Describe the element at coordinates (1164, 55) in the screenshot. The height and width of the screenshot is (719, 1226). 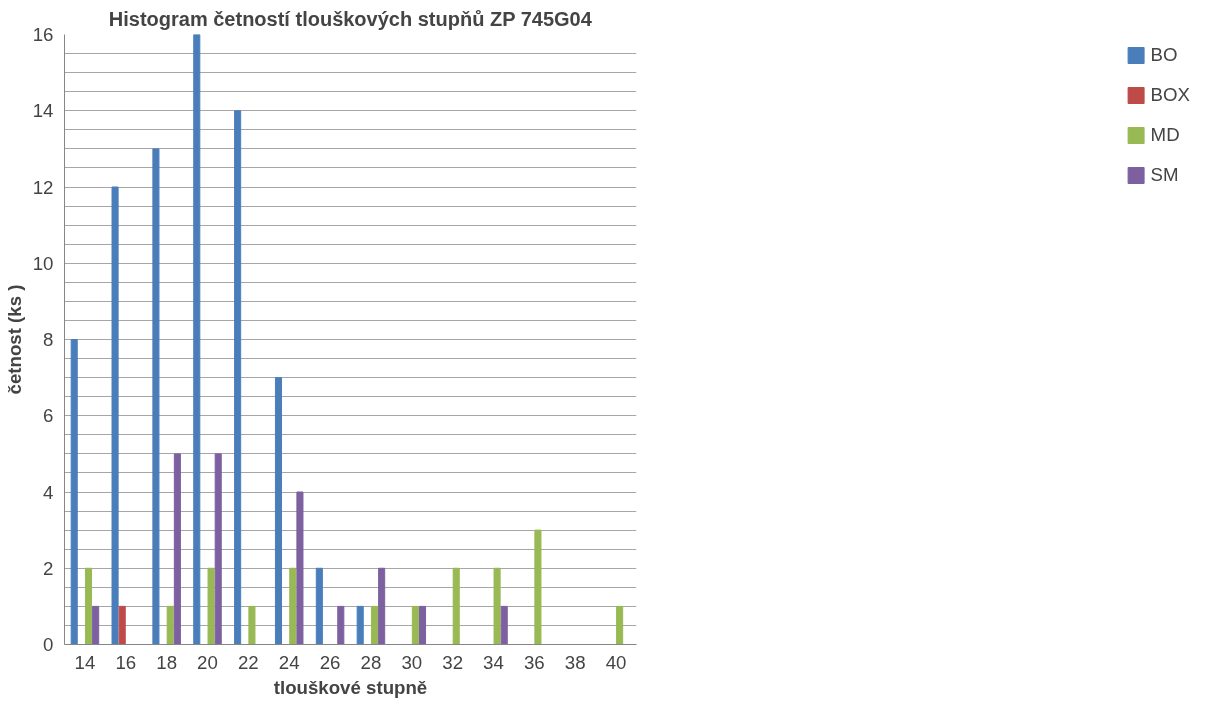
I see `legend-label: BO` at that location.